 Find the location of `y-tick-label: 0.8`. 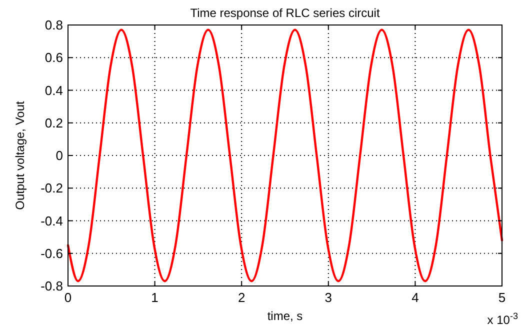

y-tick-label: 0.8 is located at coordinates (53, 25).